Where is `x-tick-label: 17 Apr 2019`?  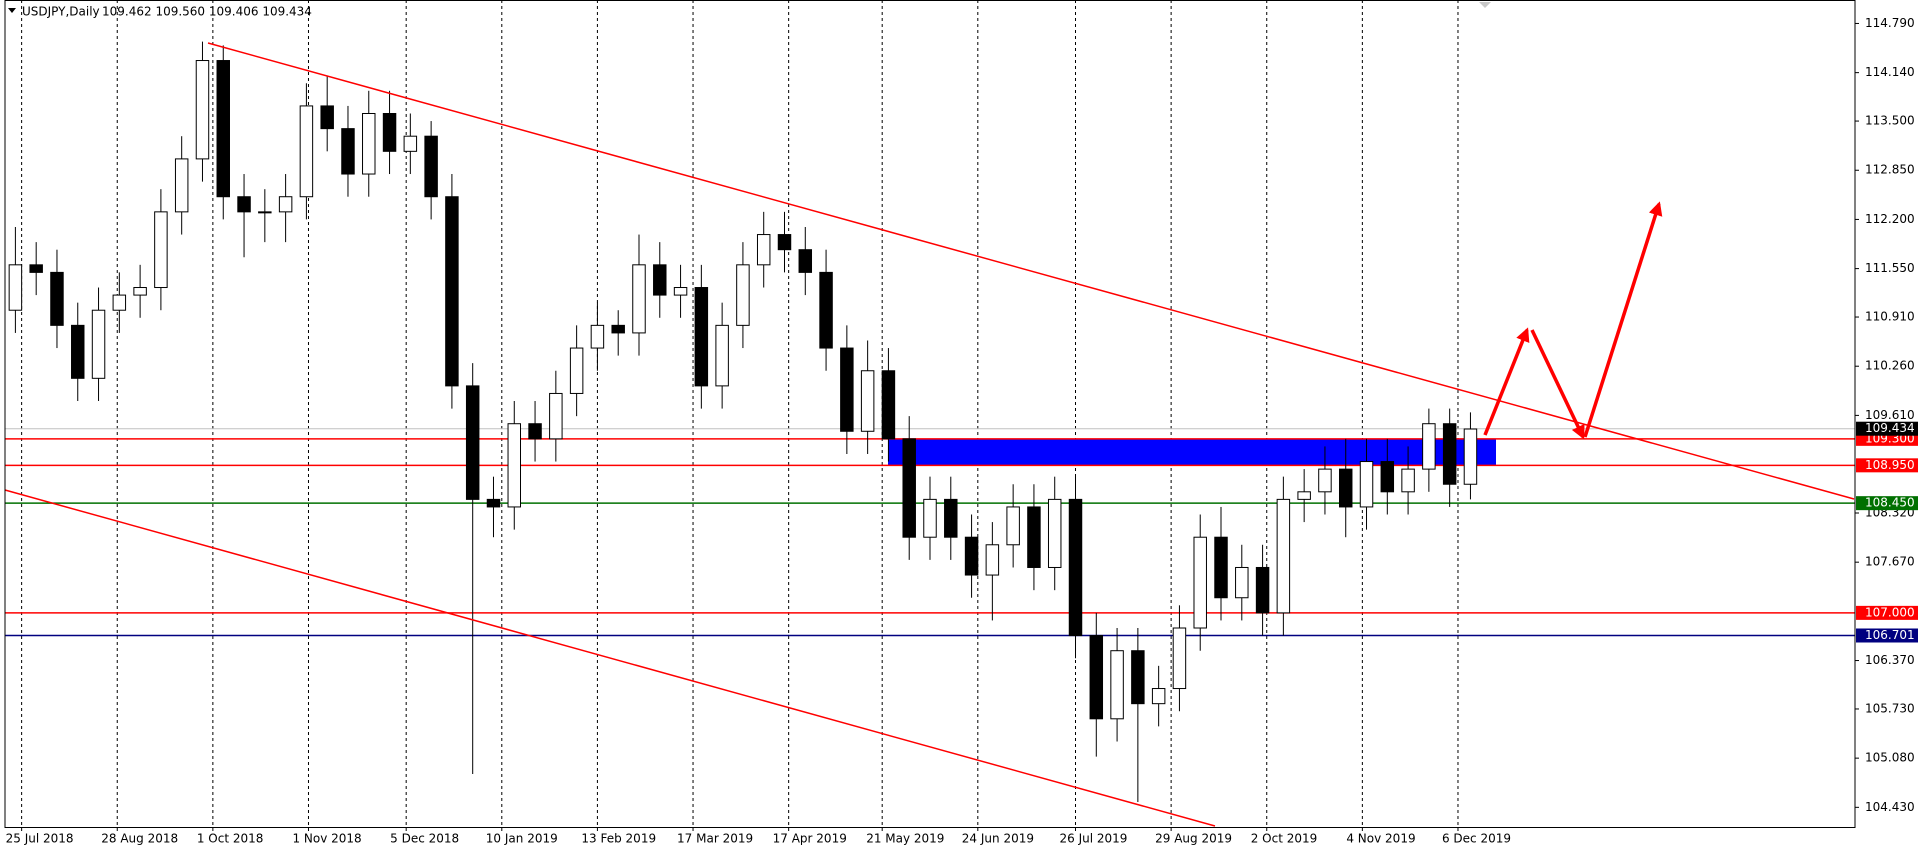 x-tick-label: 17 Apr 2019 is located at coordinates (810, 839).